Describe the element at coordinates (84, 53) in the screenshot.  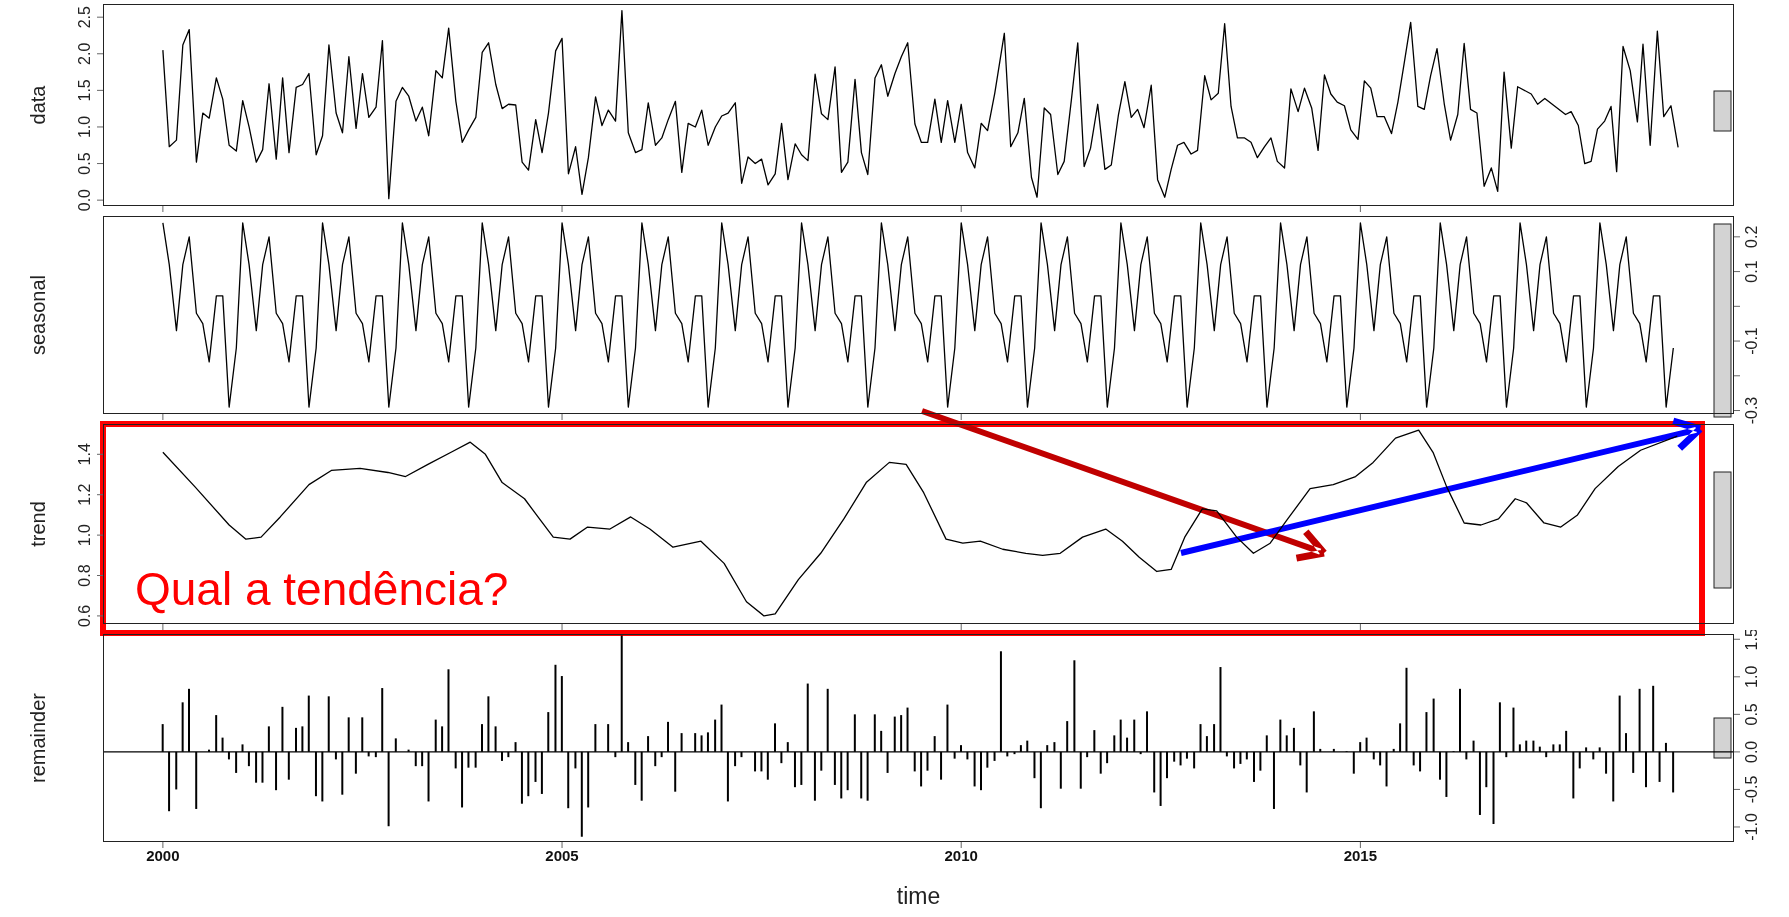
I see `y-tick-label: 2.0` at that location.